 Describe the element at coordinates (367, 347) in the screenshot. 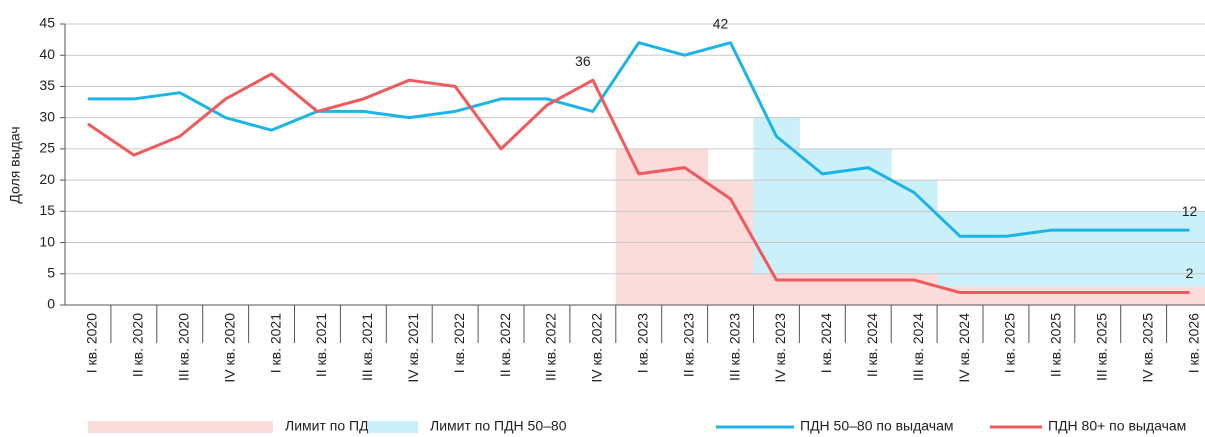

I see `x-tick-label: III кв. 2021` at that location.